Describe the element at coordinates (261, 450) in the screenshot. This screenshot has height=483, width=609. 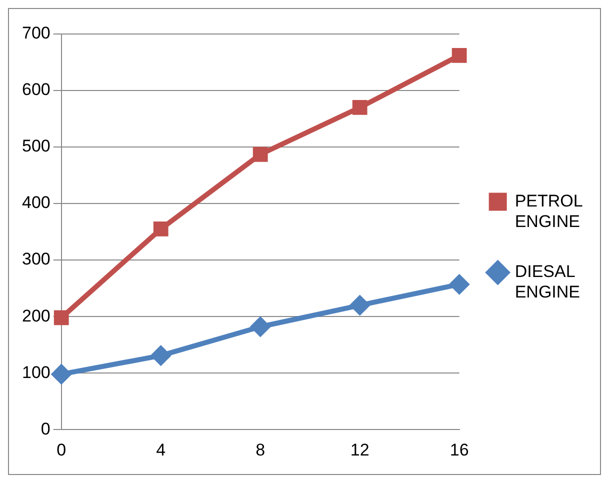
I see `x-tick-label: 8` at that location.